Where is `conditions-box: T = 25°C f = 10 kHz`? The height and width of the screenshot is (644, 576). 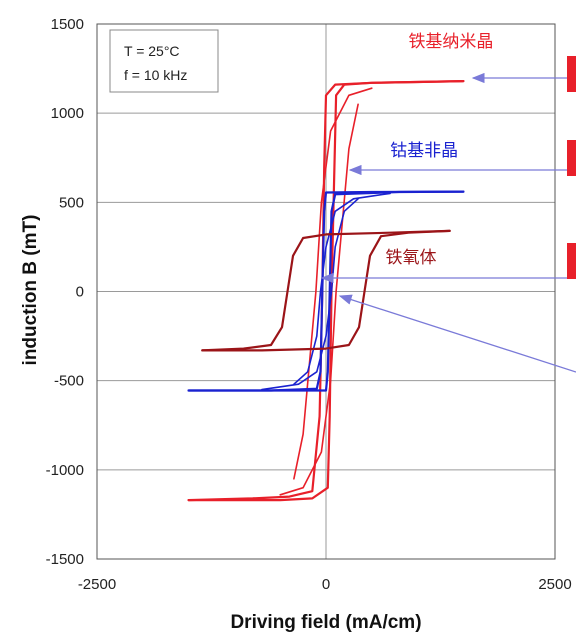 conditions-box: T = 25°C f = 10 kHz is located at coordinates (164, 61).